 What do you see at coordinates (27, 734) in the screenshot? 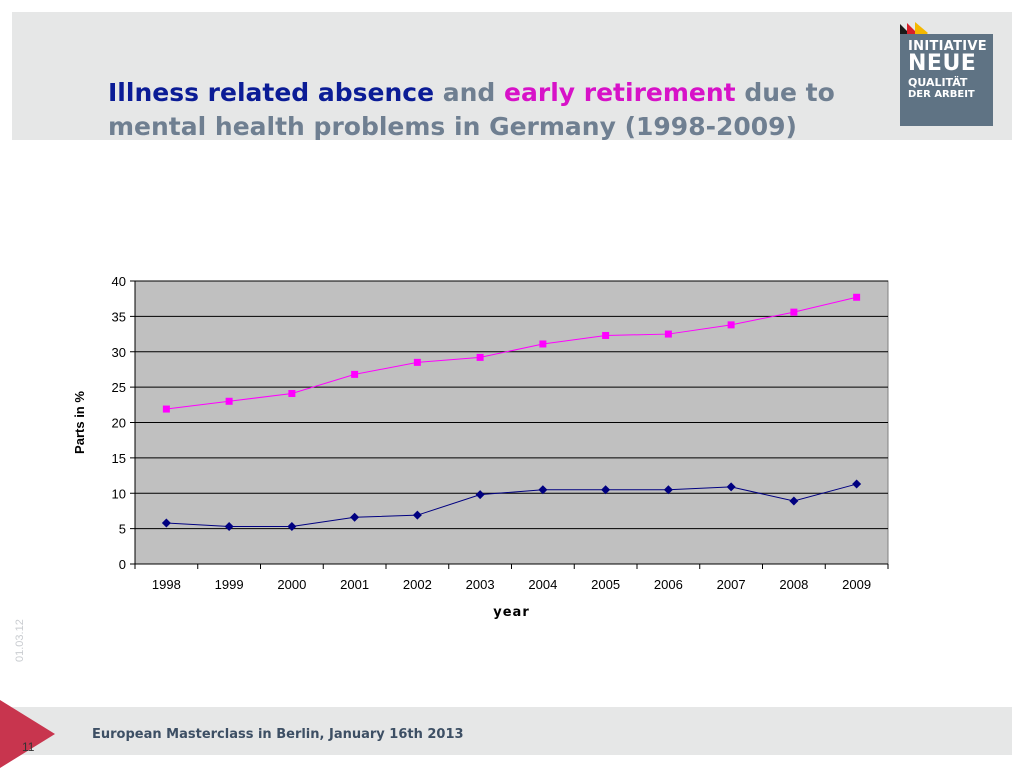
I see `footer-triangle-icon` at bounding box center [27, 734].